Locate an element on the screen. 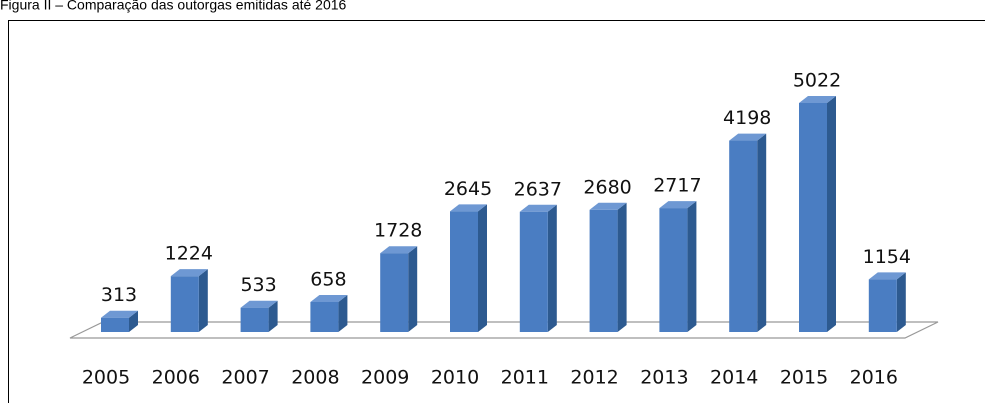  value-label: 313 is located at coordinates (119, 295).